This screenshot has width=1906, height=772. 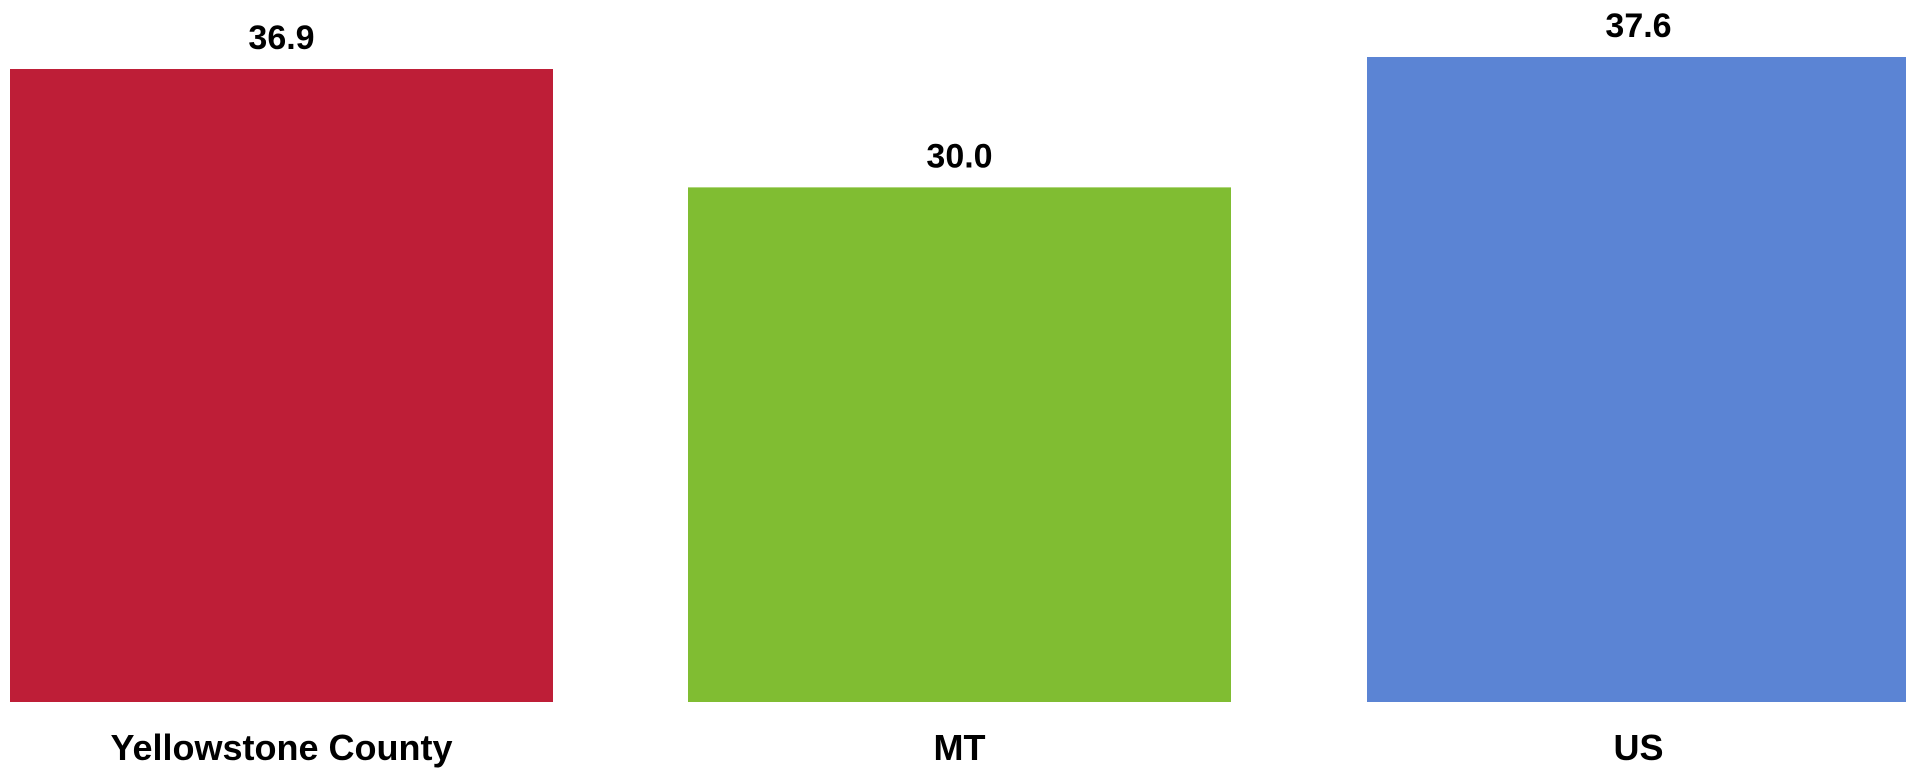 I want to click on value-label-1: 30.0, so click(x=959, y=156).